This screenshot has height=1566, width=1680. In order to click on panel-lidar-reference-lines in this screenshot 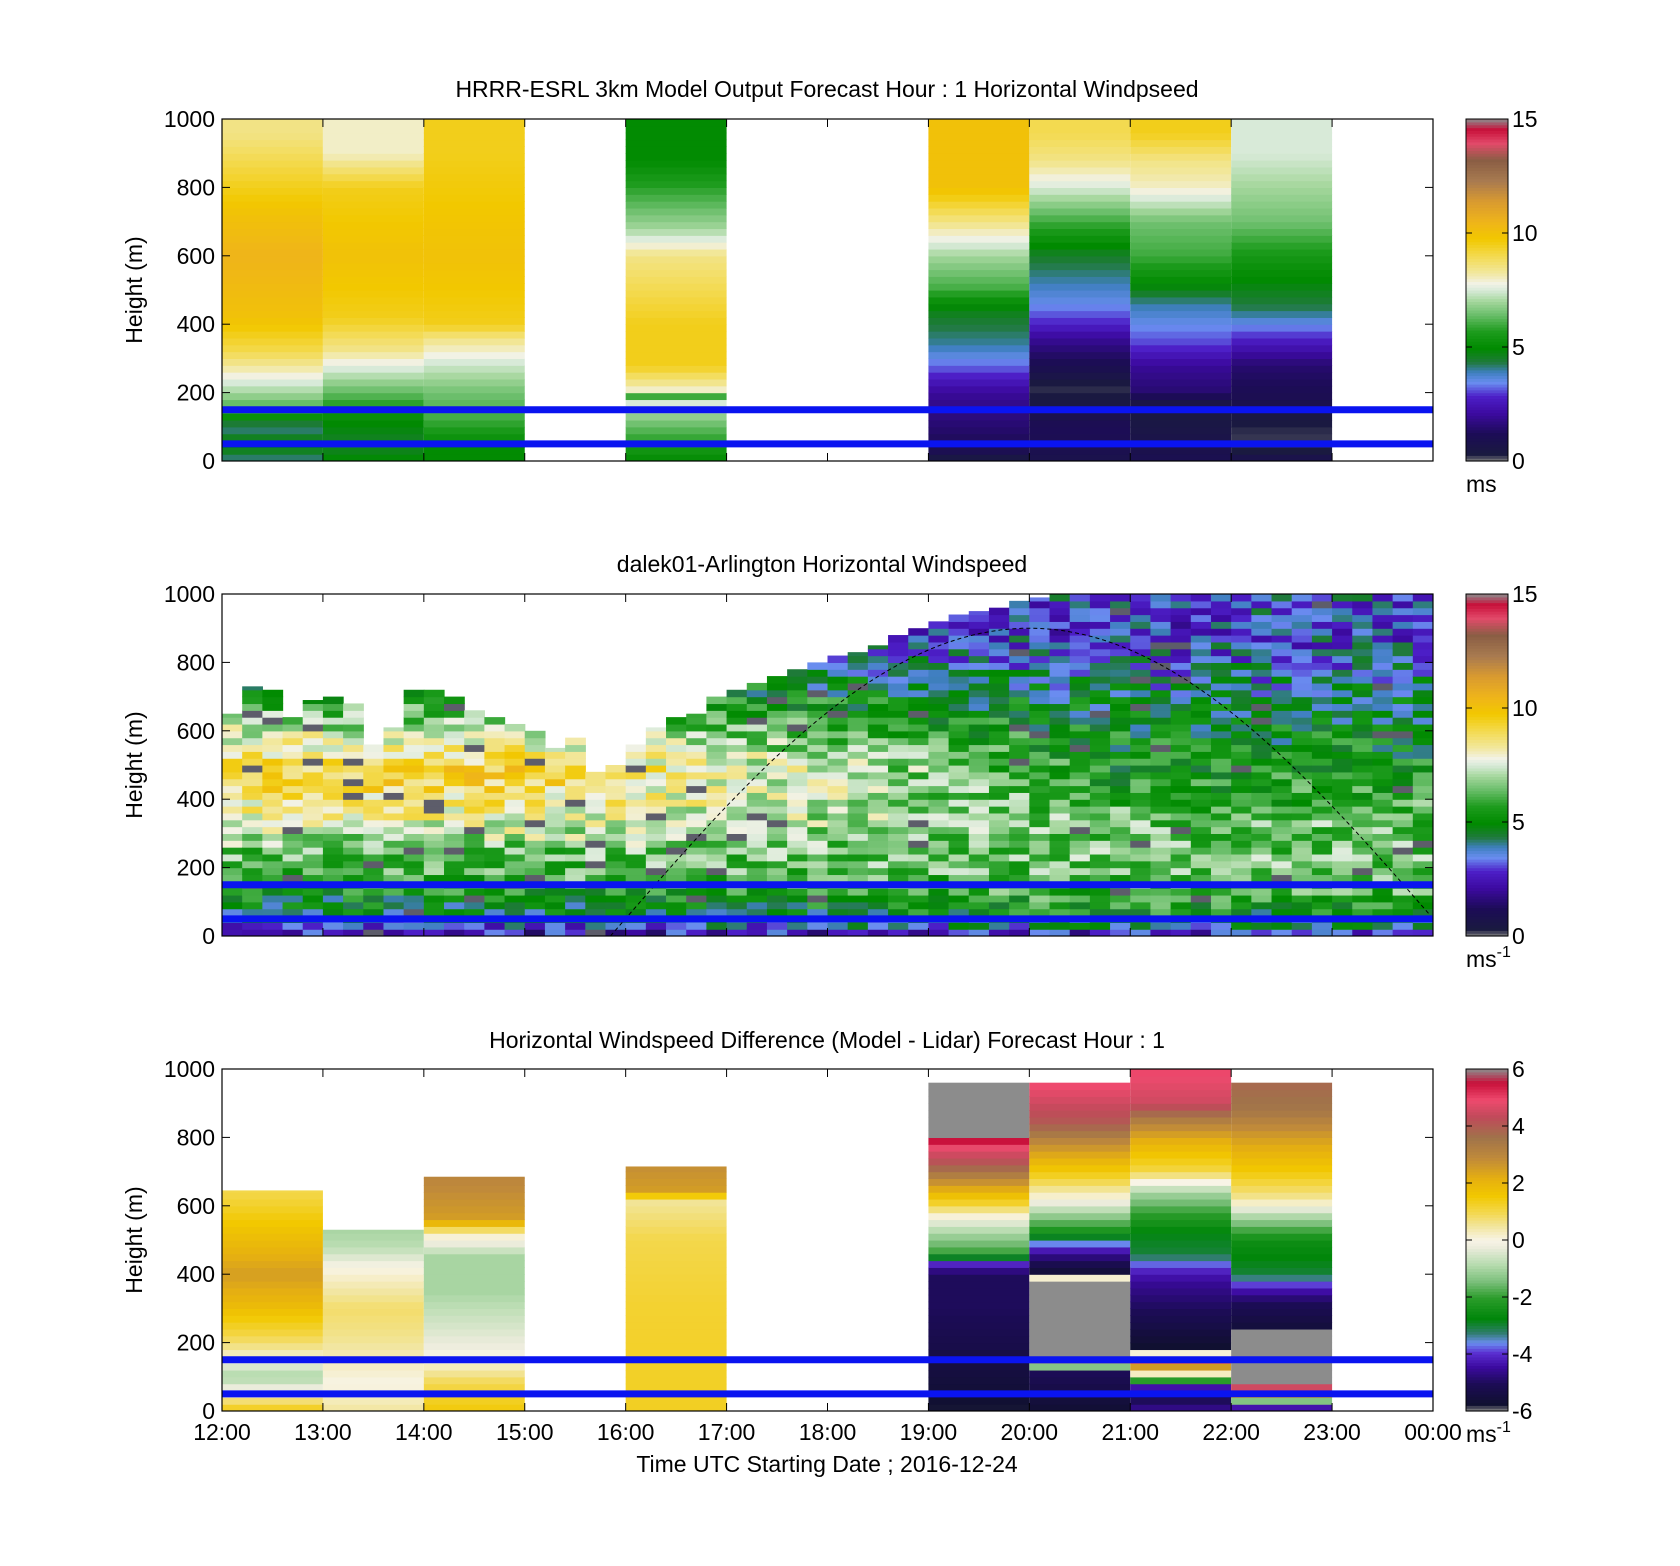, I will do `click(827, 902)`.